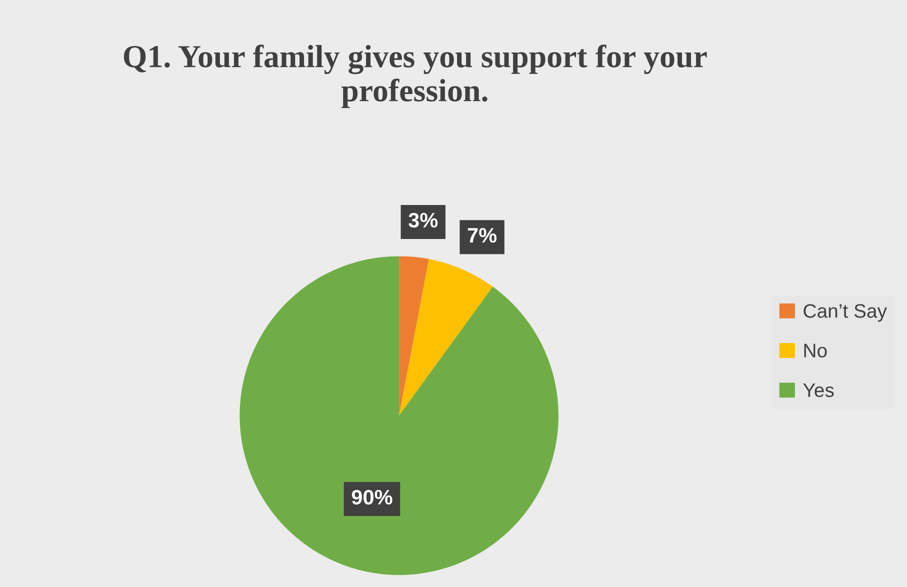 This screenshot has height=587, width=907. I want to click on legend-label: Yes, so click(818, 391).